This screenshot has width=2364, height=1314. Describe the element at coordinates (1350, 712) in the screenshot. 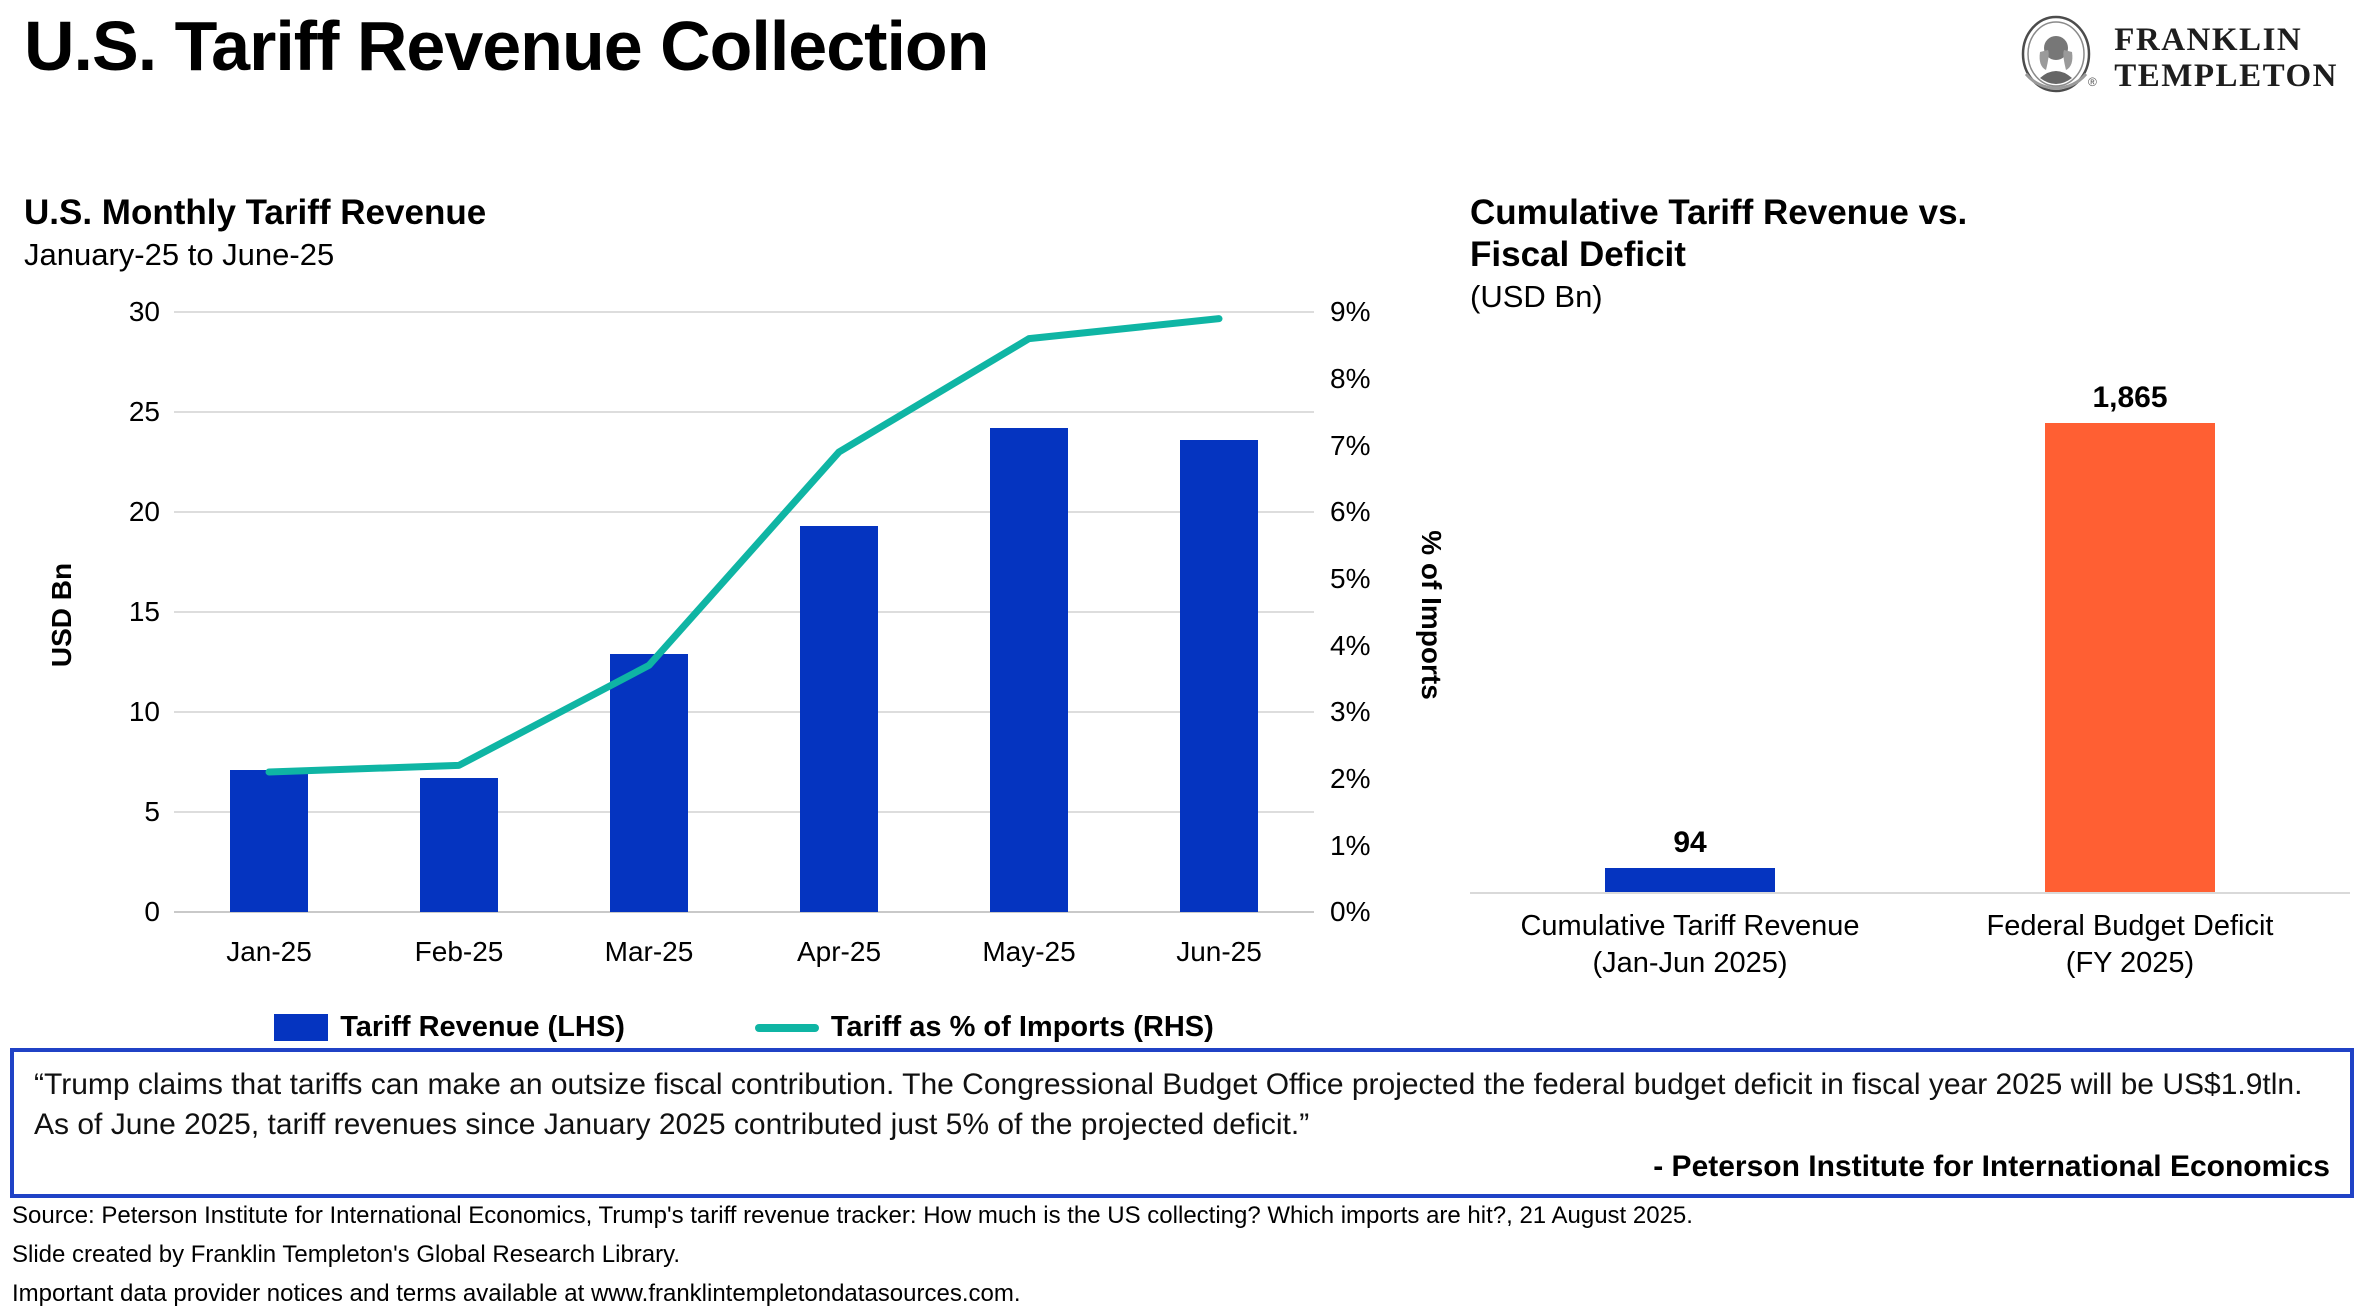

I see `right-axis-tick: 3%` at that location.